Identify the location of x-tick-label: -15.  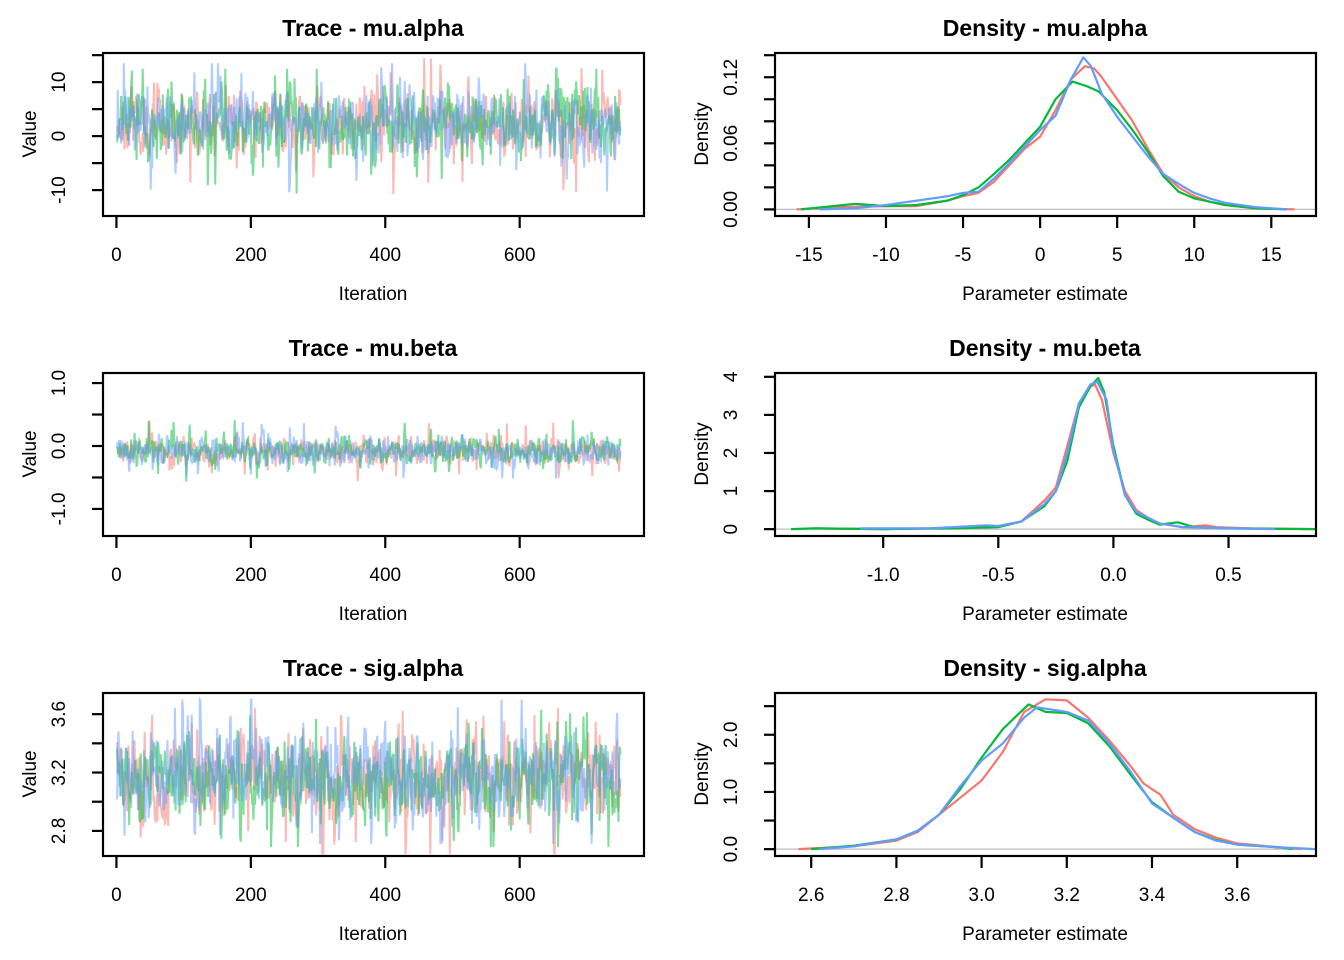
(808, 255).